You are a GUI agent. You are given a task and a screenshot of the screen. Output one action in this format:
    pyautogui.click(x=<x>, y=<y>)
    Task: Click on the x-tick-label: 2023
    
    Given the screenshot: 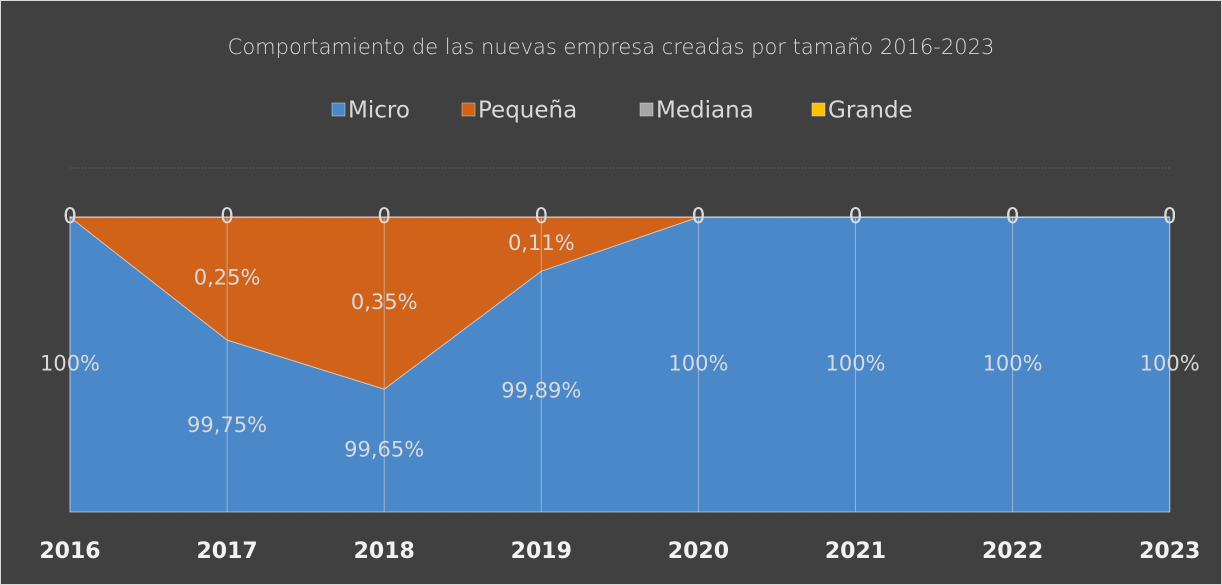 What is the action you would take?
    pyautogui.click(x=1169, y=551)
    